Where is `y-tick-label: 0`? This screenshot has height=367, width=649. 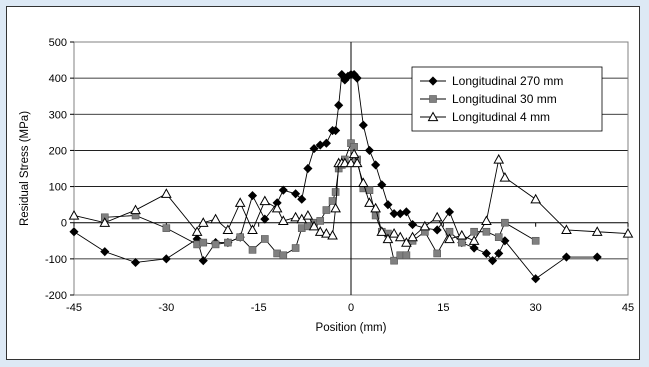 y-tick-label: 0 is located at coordinates (64, 224).